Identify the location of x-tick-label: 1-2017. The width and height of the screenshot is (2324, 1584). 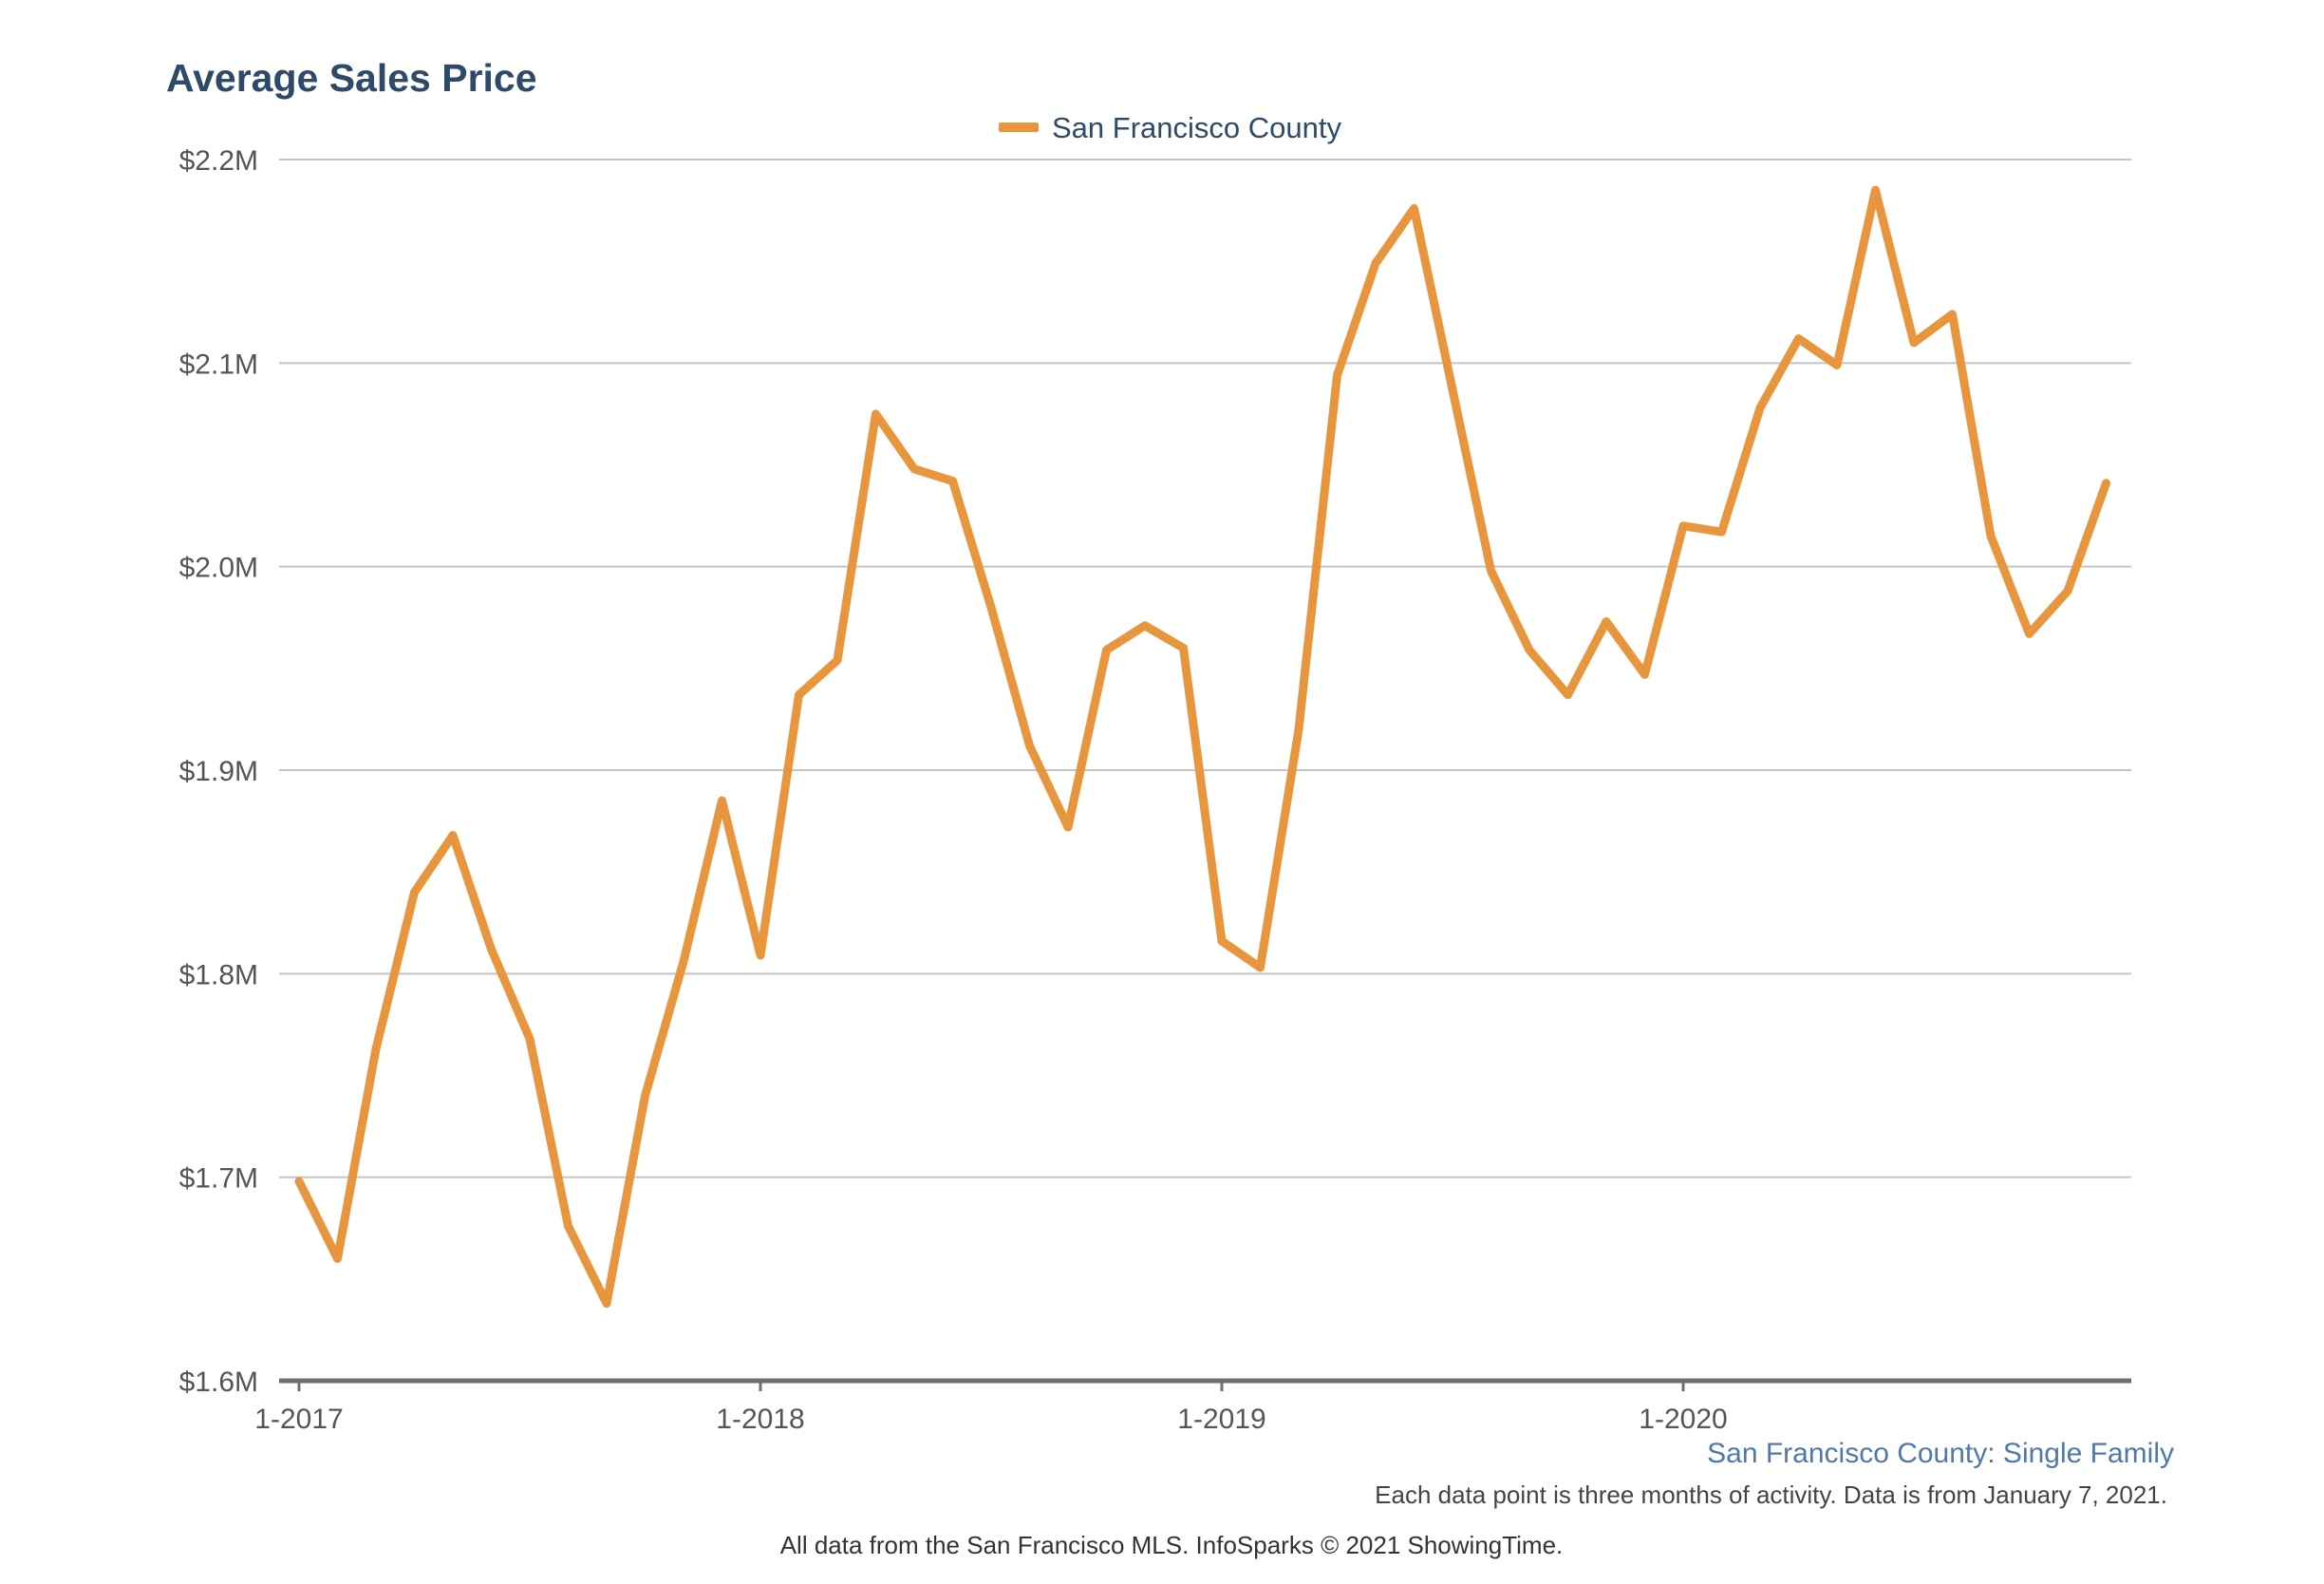
(298, 1419).